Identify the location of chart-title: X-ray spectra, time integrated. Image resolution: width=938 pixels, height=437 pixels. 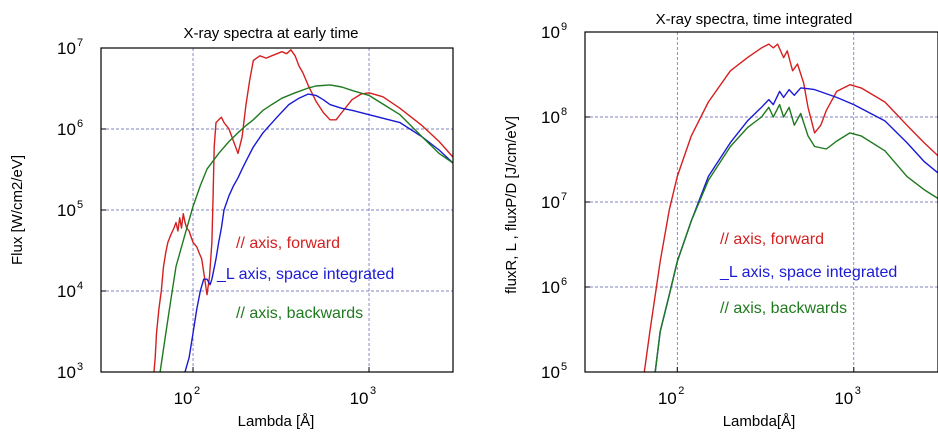
(754, 19).